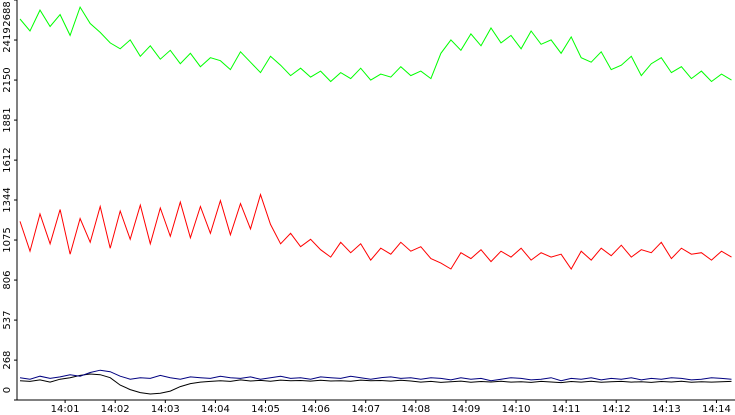 This screenshot has height=415, width=735. What do you see at coordinates (7, 159) in the screenshot?
I see `y-tick-label: 1612` at bounding box center [7, 159].